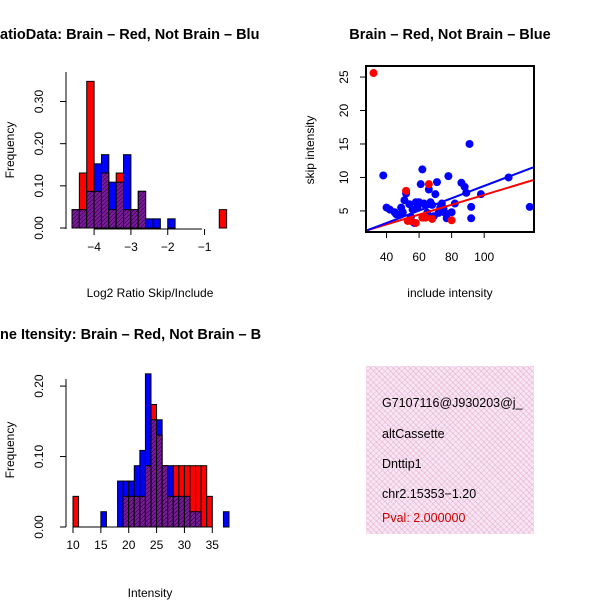 The image size is (600, 600). Describe the element at coordinates (449, 293) in the screenshot. I see `scatter-x-label: include intensity` at that location.